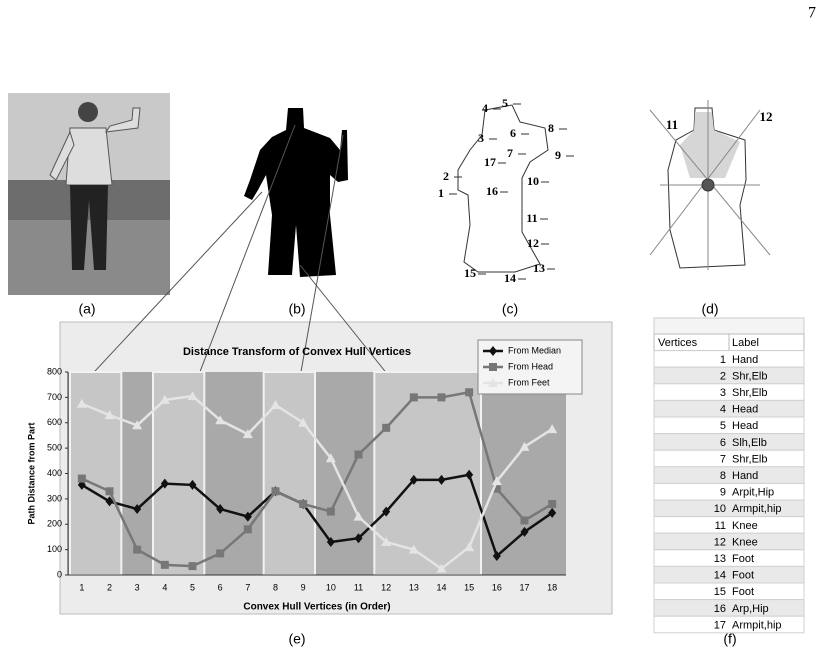 This screenshot has width=824, height=654. Describe the element at coordinates (54, 473) in the screenshot. I see `y-tick-label: 400` at that location.